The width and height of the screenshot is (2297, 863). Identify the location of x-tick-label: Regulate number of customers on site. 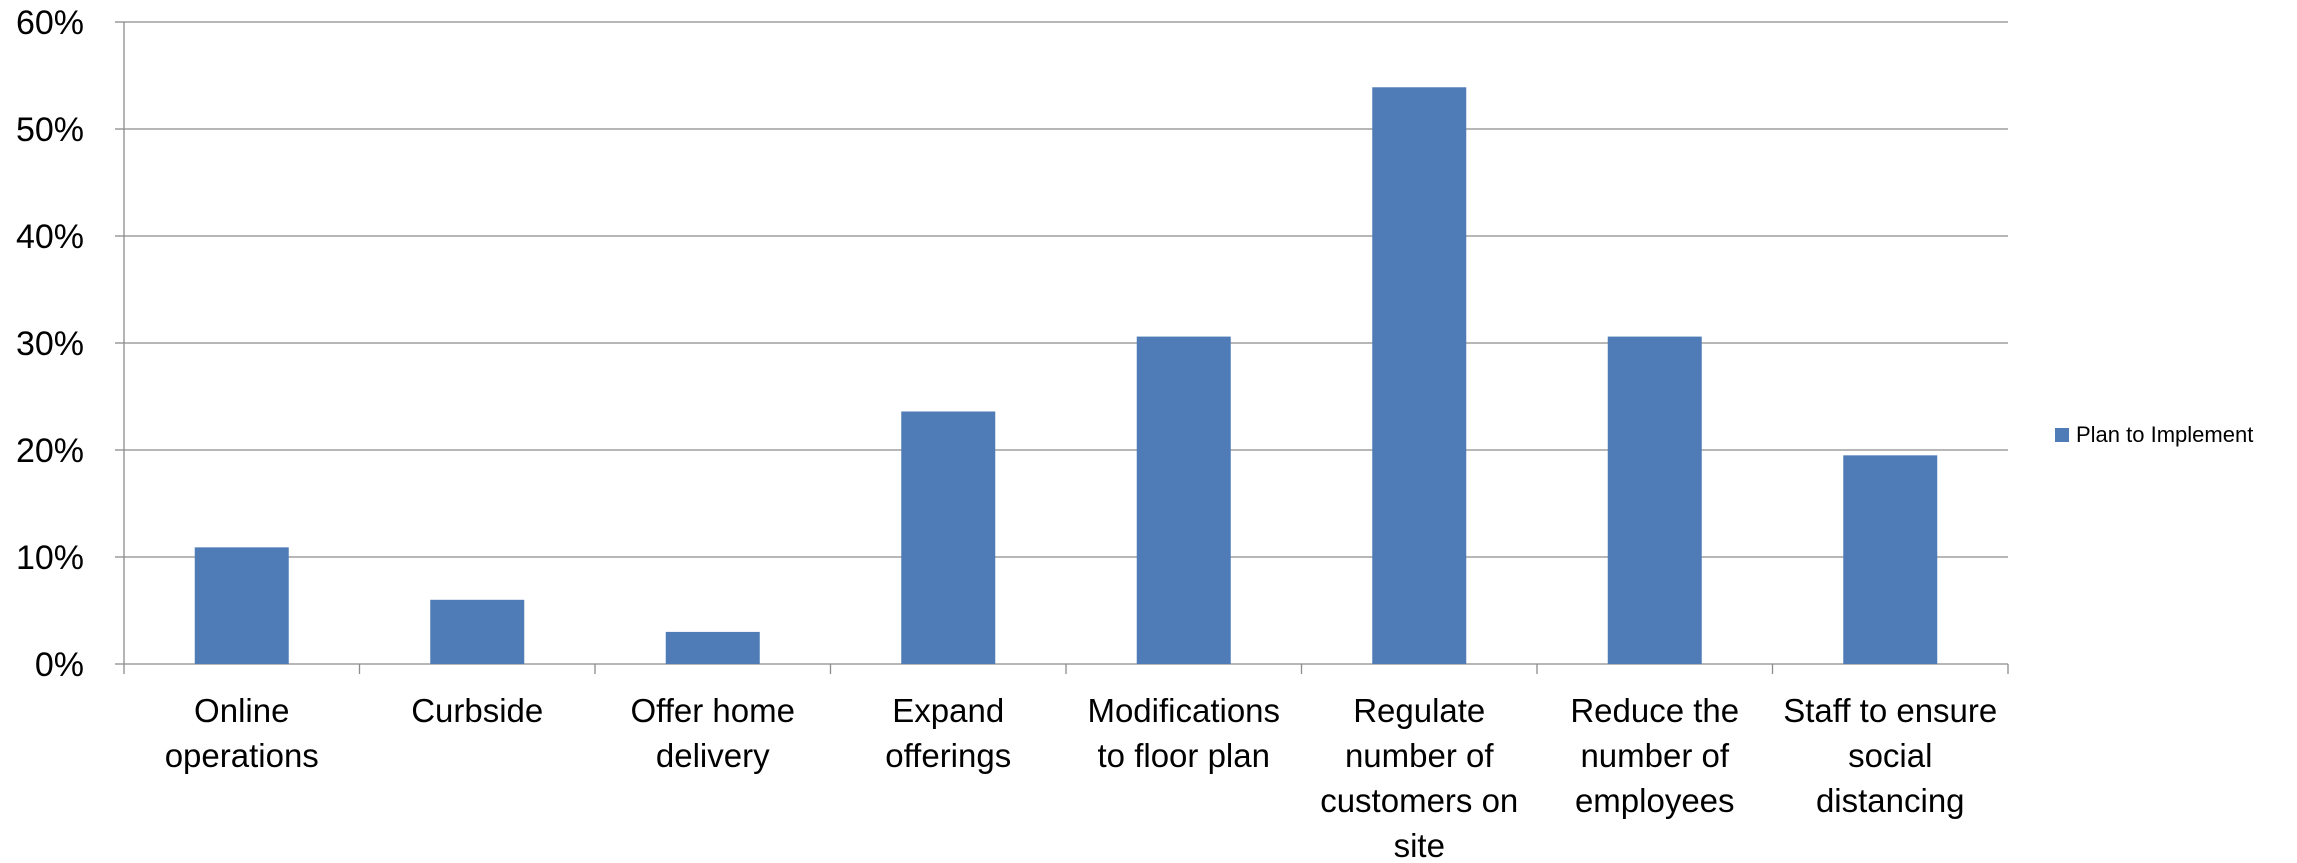
(1419, 777).